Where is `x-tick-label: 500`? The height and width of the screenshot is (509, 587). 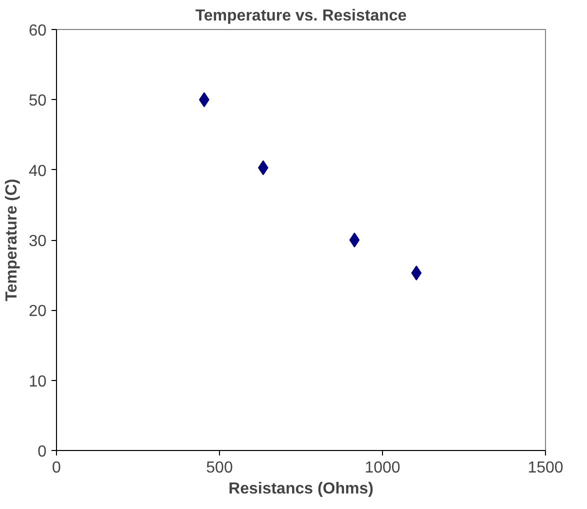
x-tick-label: 500 is located at coordinates (219, 468).